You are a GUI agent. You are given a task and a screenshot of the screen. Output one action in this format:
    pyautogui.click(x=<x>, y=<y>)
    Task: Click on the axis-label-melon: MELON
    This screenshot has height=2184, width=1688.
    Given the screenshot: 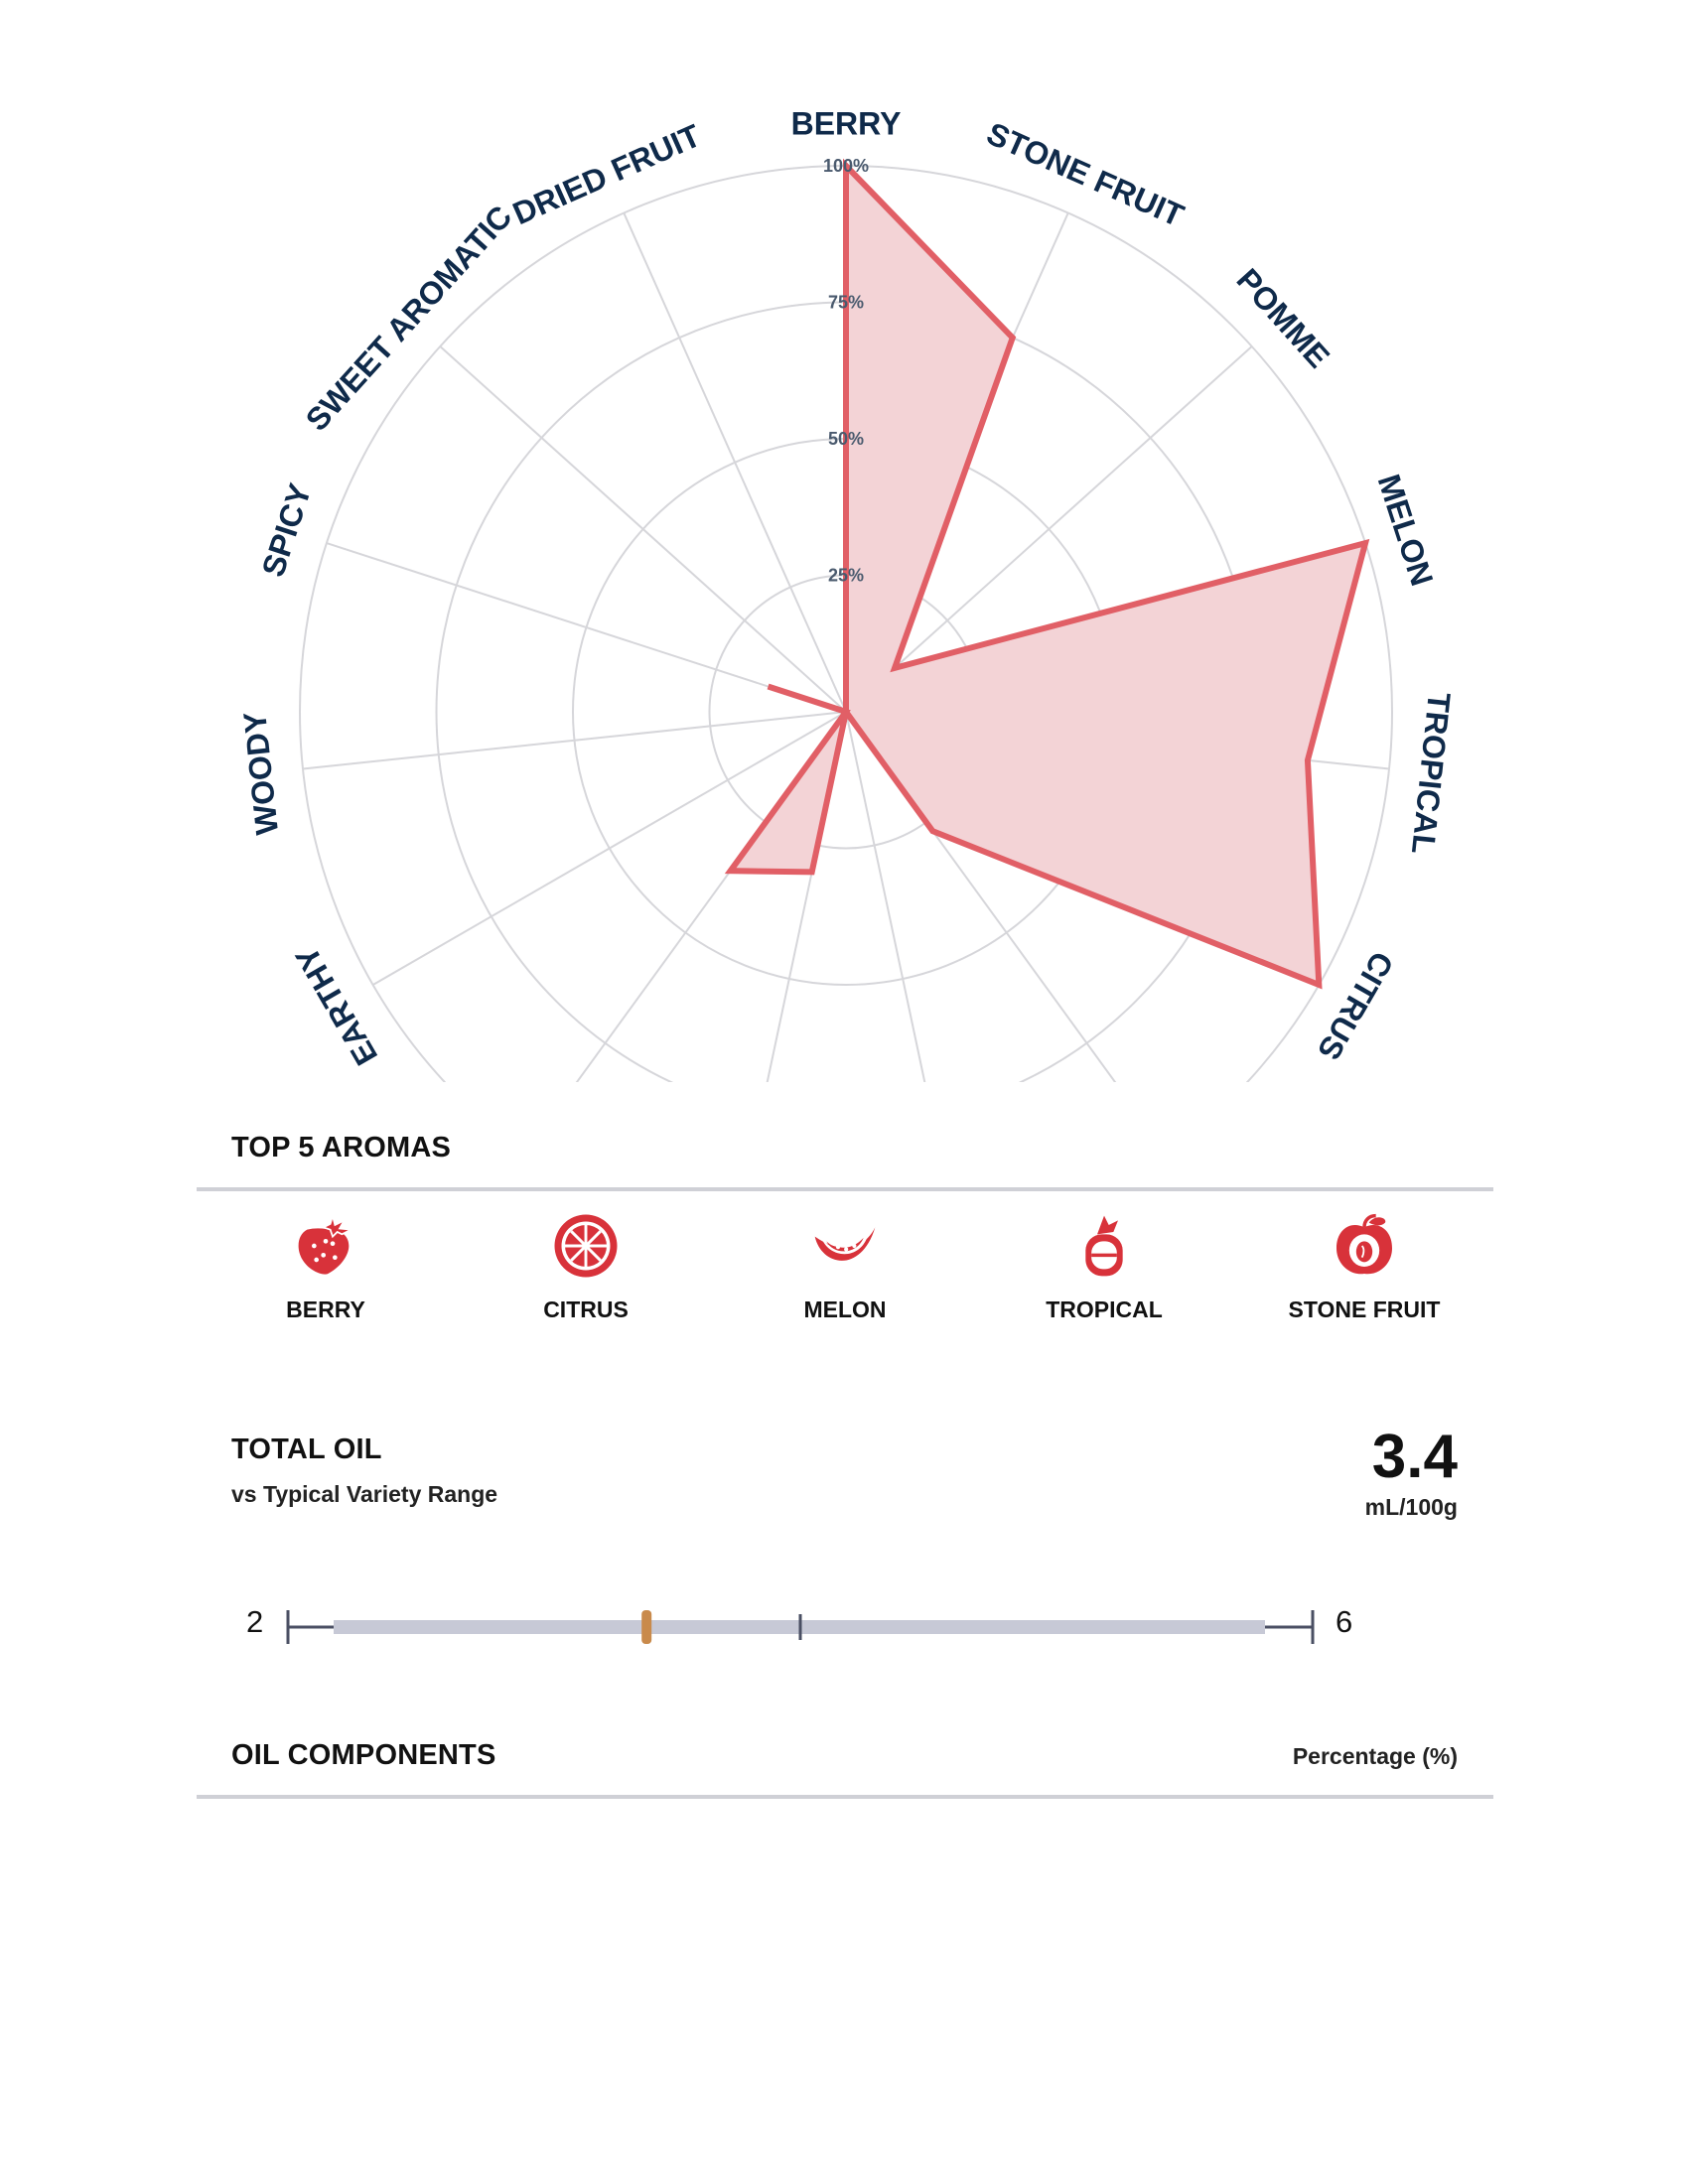 What is the action you would take?
    pyautogui.click(x=1406, y=530)
    